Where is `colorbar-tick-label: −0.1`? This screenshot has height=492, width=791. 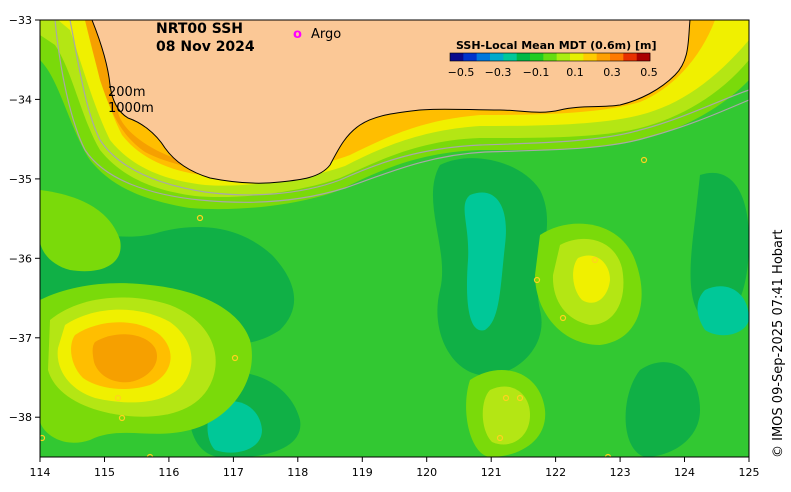 colorbar-tick-label: −0.1 is located at coordinates (536, 72).